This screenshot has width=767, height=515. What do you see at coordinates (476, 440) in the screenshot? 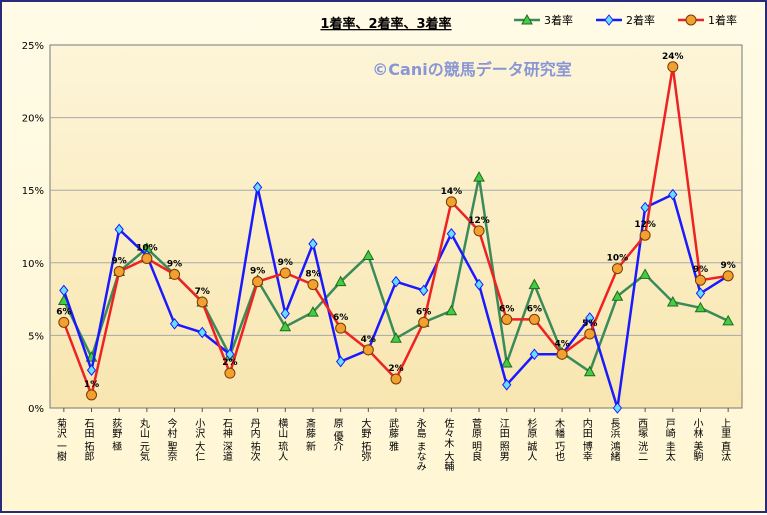
I see `x-tick-label: 菅原 明良` at bounding box center [476, 440].